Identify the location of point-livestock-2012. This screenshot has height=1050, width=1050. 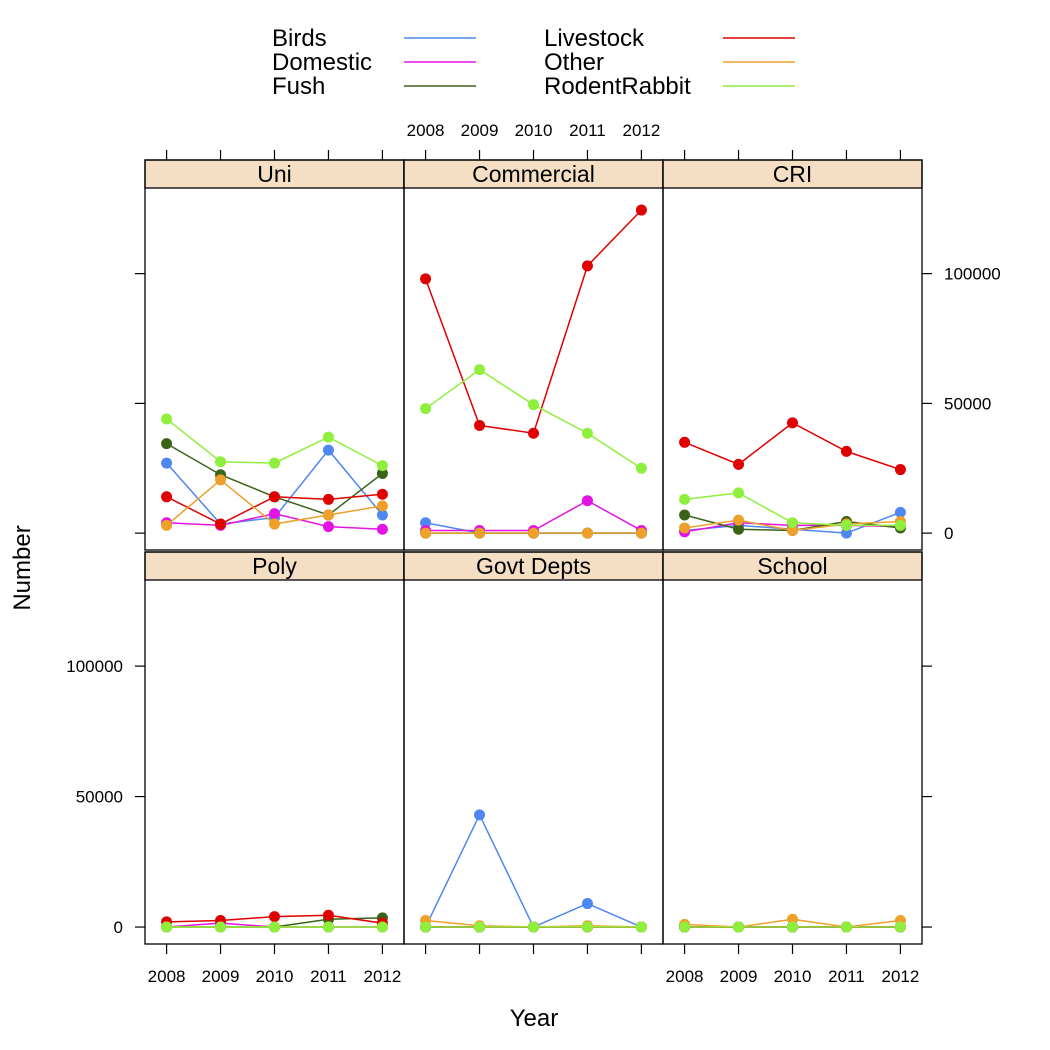
(641, 210).